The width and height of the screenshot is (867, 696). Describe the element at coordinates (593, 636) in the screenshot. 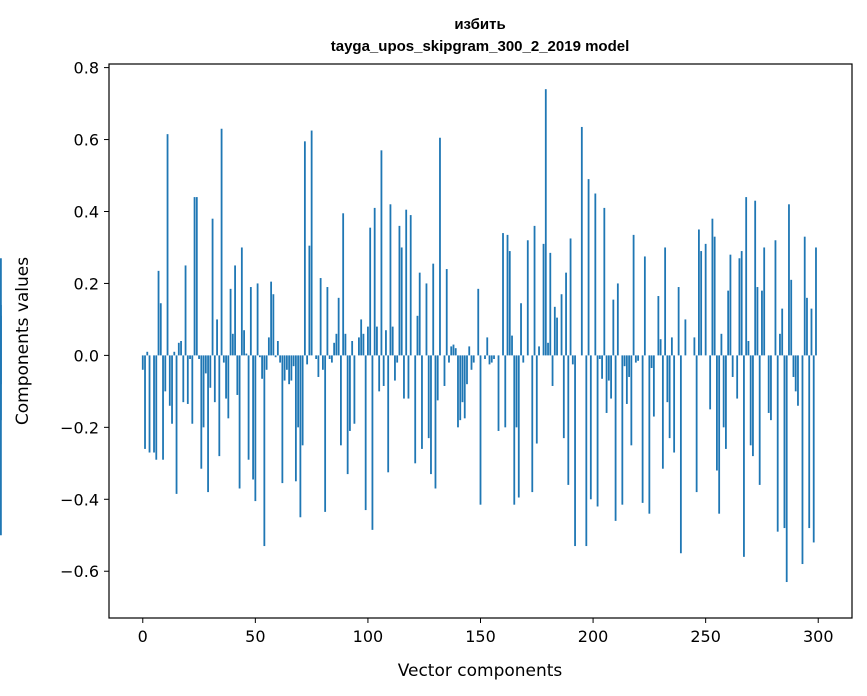

I see `x-tick-label: 200` at that location.